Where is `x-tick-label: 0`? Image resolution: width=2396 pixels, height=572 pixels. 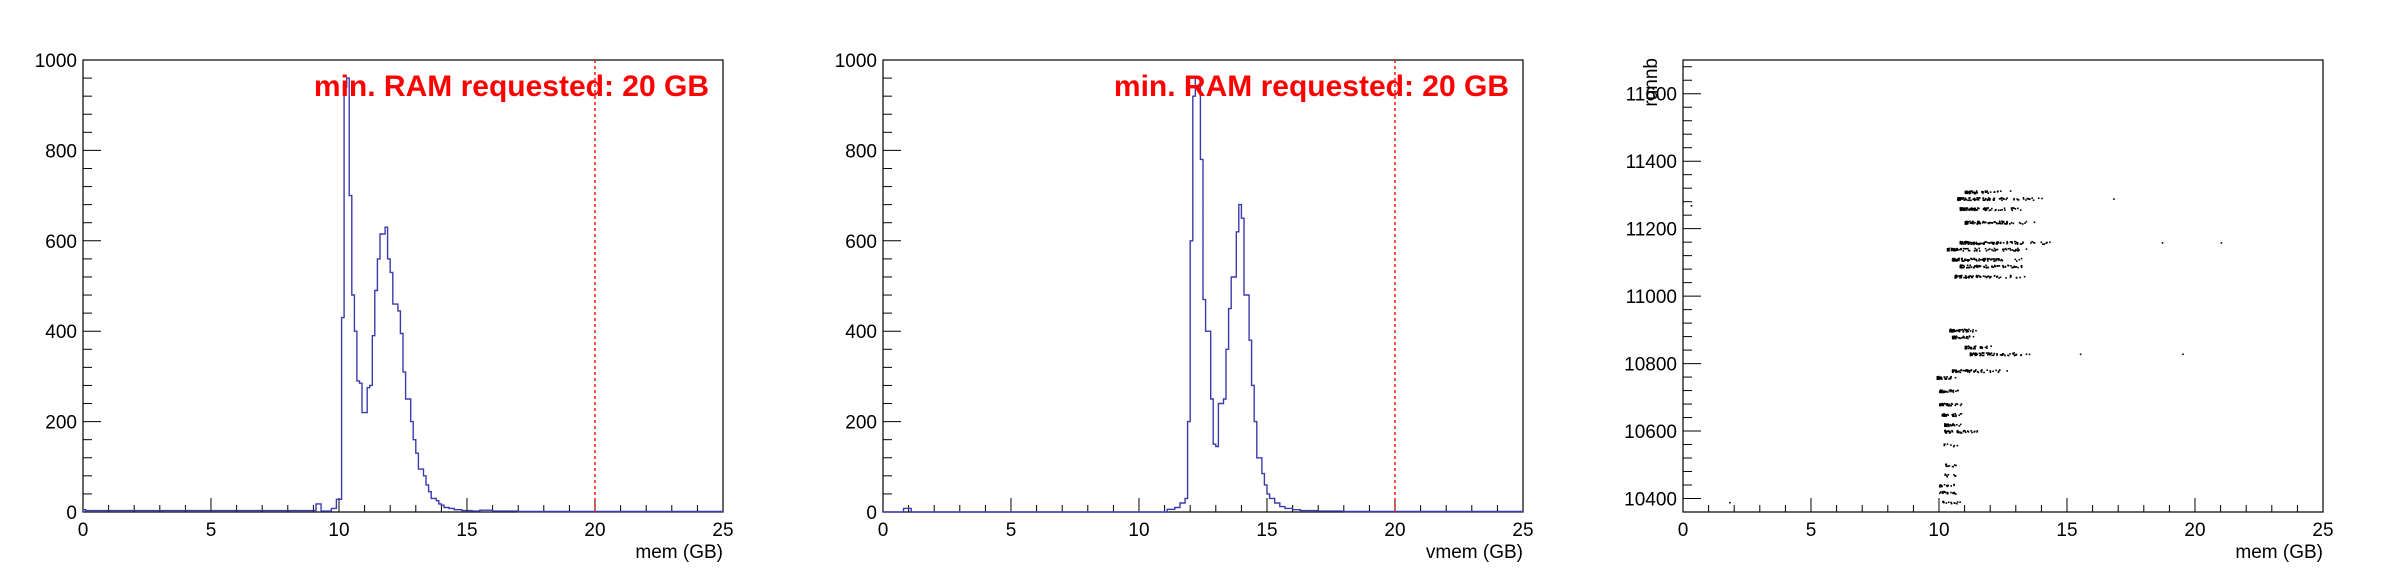 x-tick-label: 0 is located at coordinates (1683, 530).